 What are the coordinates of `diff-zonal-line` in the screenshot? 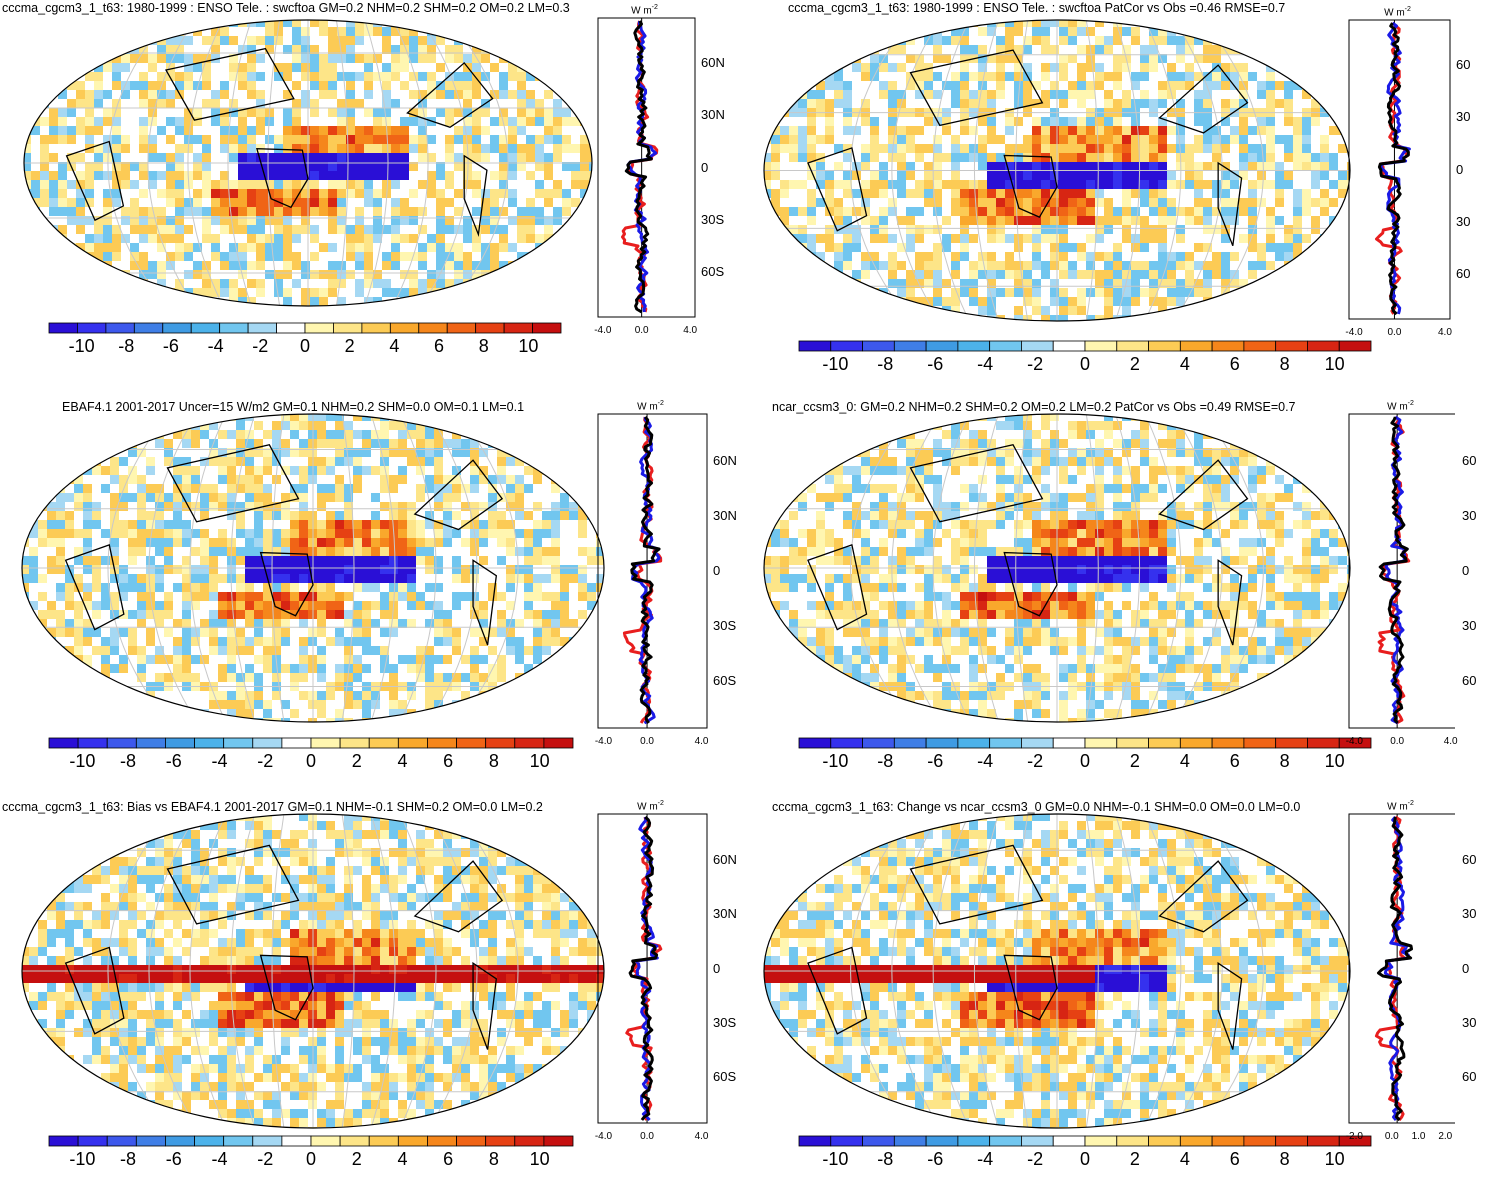 It's located at (1393, 570).